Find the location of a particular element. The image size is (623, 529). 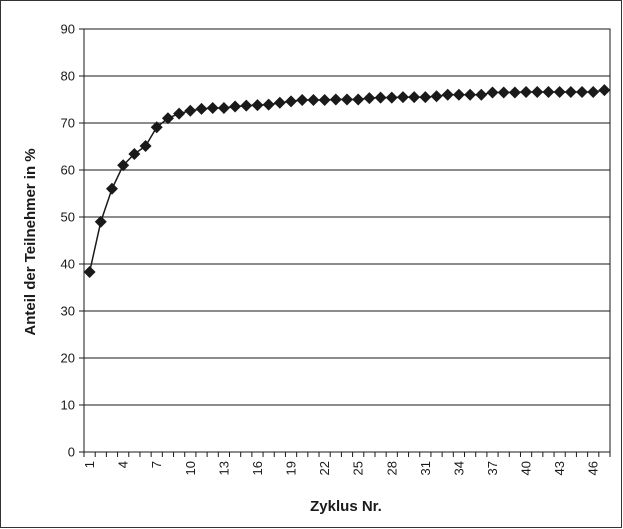

x-tick-label: 40 is located at coordinates (526, 468).